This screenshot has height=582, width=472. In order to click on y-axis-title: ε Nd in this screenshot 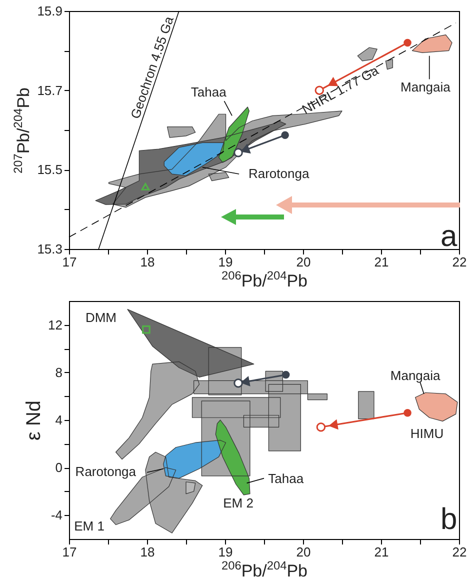, I will do `click(34, 420)`.